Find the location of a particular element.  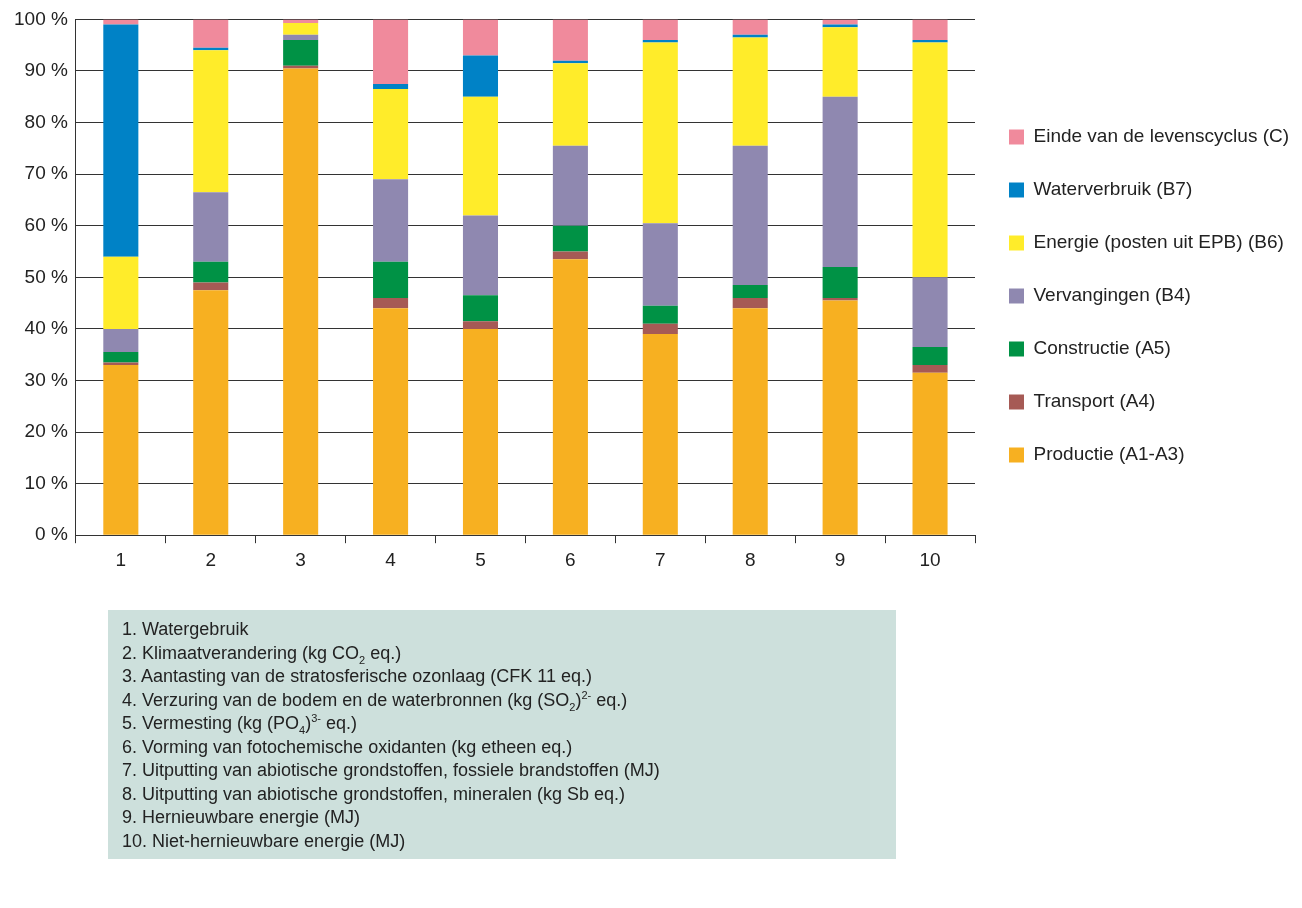

x-tick-label: 6 is located at coordinates (570, 559).